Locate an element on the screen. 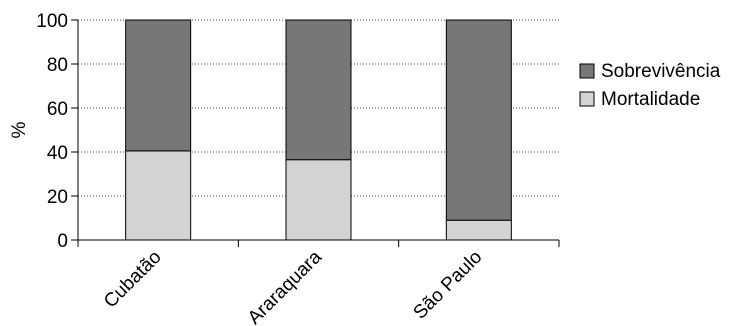  legend-label: Sobrevivência is located at coordinates (661, 71).